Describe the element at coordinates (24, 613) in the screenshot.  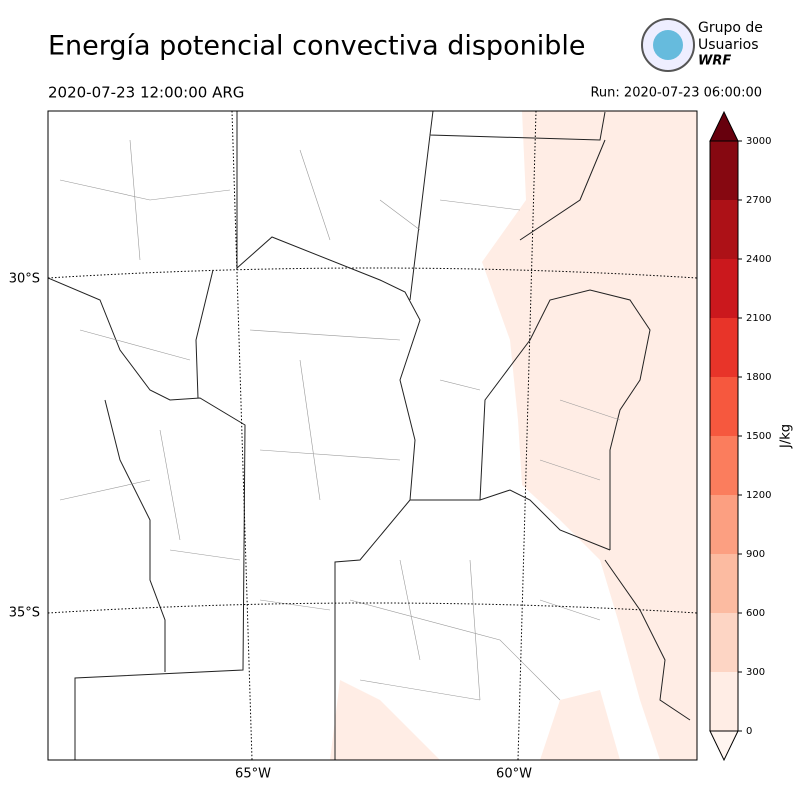
I see `lat-label: 35°S` at that location.